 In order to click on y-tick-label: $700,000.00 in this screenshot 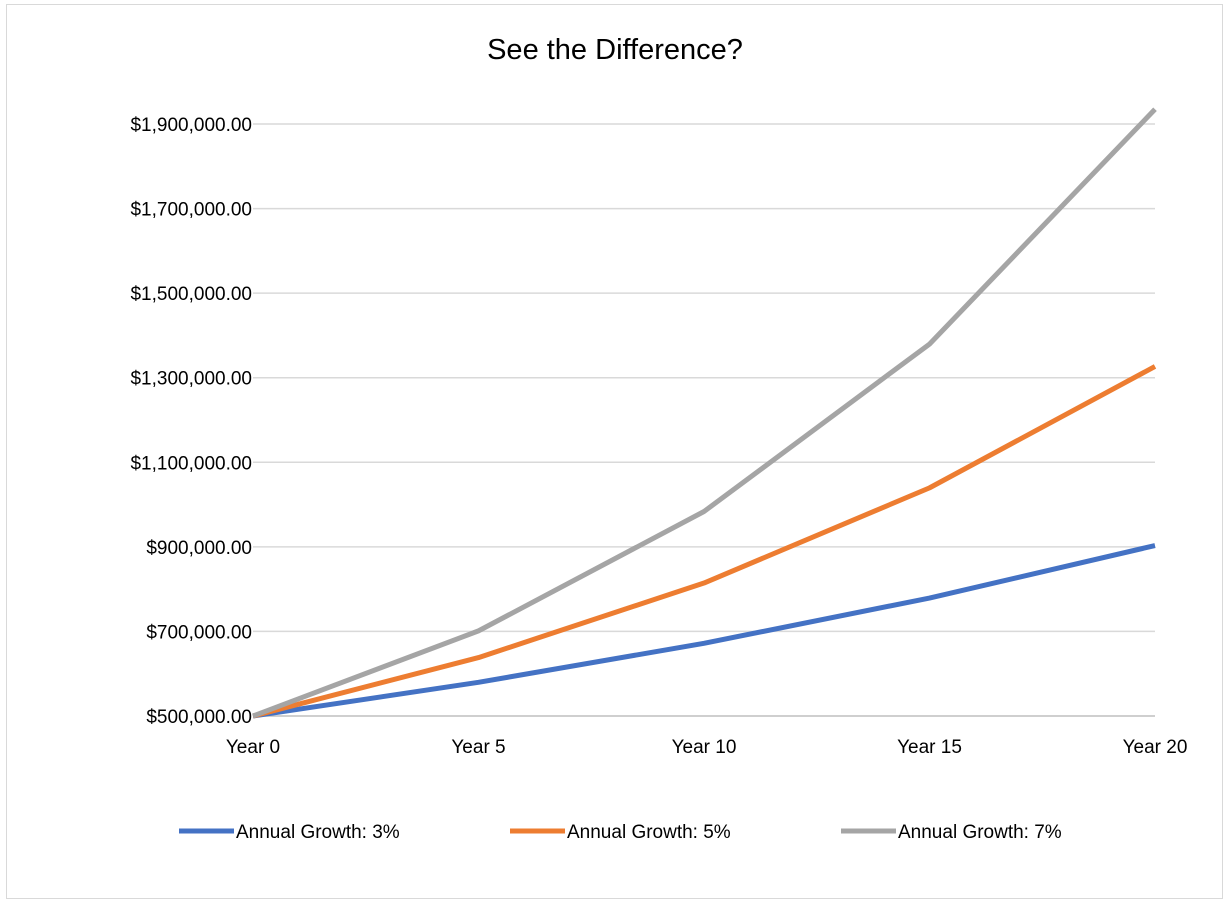, I will do `click(199, 632)`.